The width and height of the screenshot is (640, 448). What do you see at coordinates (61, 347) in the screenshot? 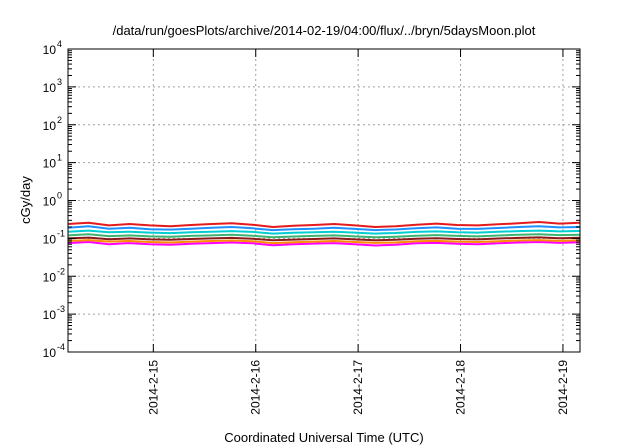
I see `y-tick-exponent: -4` at bounding box center [61, 347].